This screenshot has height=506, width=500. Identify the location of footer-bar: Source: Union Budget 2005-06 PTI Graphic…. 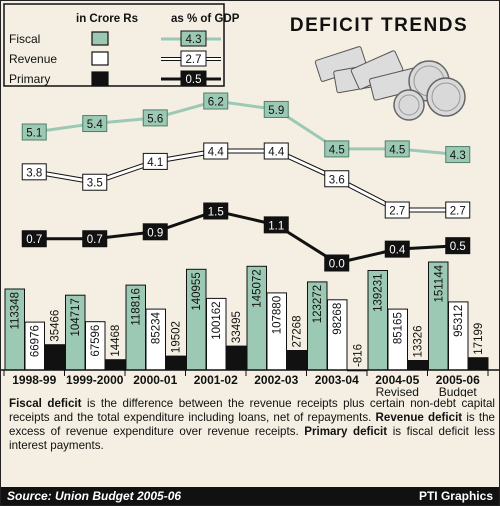
(250, 496).